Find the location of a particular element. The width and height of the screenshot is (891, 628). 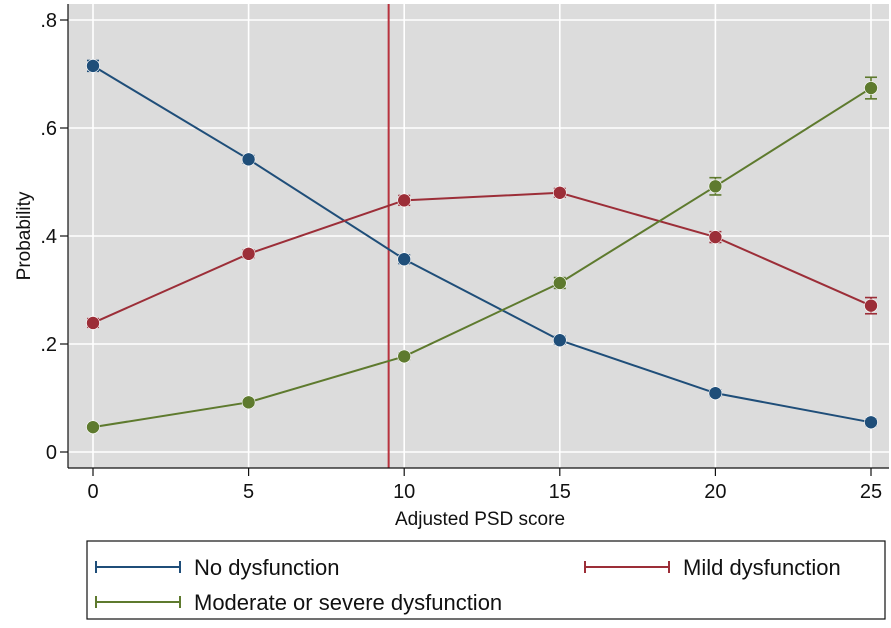

x-tick-label: 20 is located at coordinates (715, 492).